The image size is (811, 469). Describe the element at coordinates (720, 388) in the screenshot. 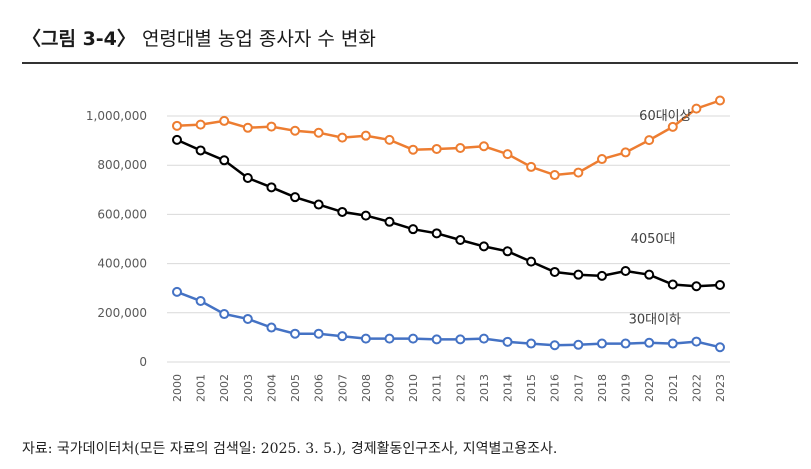

I see `x-tick-label: 2023` at that location.